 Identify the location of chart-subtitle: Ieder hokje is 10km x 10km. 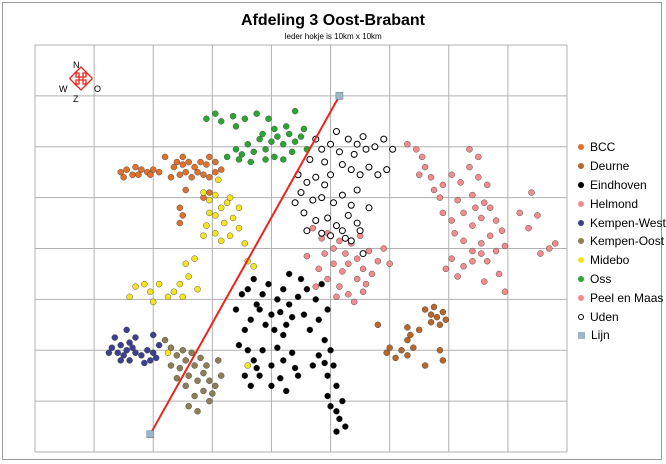
(333, 36).